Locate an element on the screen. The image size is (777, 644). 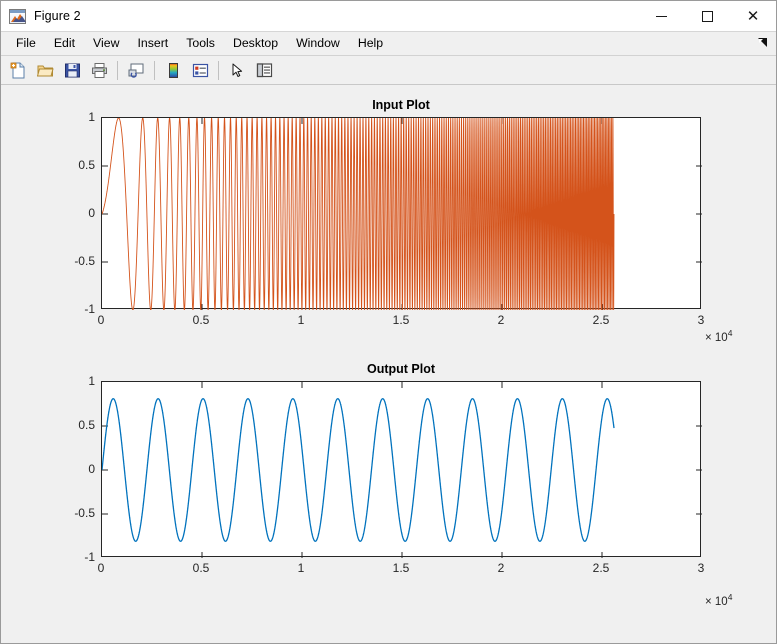
menu-overflow-arrow-icon is located at coordinates (762, 42).